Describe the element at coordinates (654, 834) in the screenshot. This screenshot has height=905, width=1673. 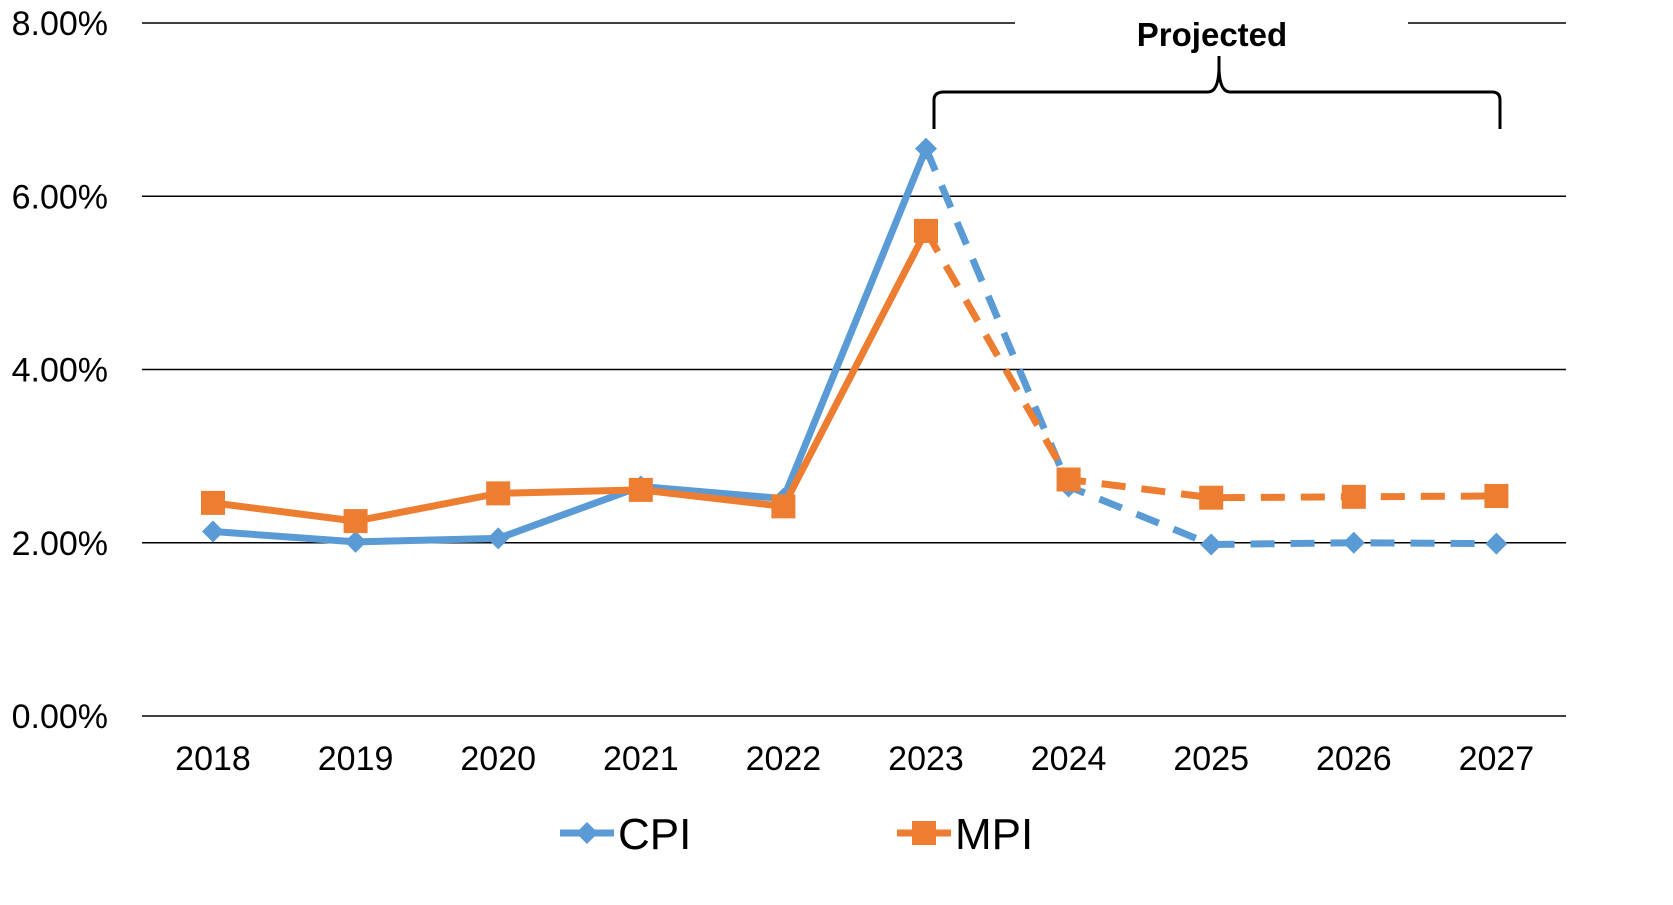
I see `legend-label-cpi: CPI` at that location.